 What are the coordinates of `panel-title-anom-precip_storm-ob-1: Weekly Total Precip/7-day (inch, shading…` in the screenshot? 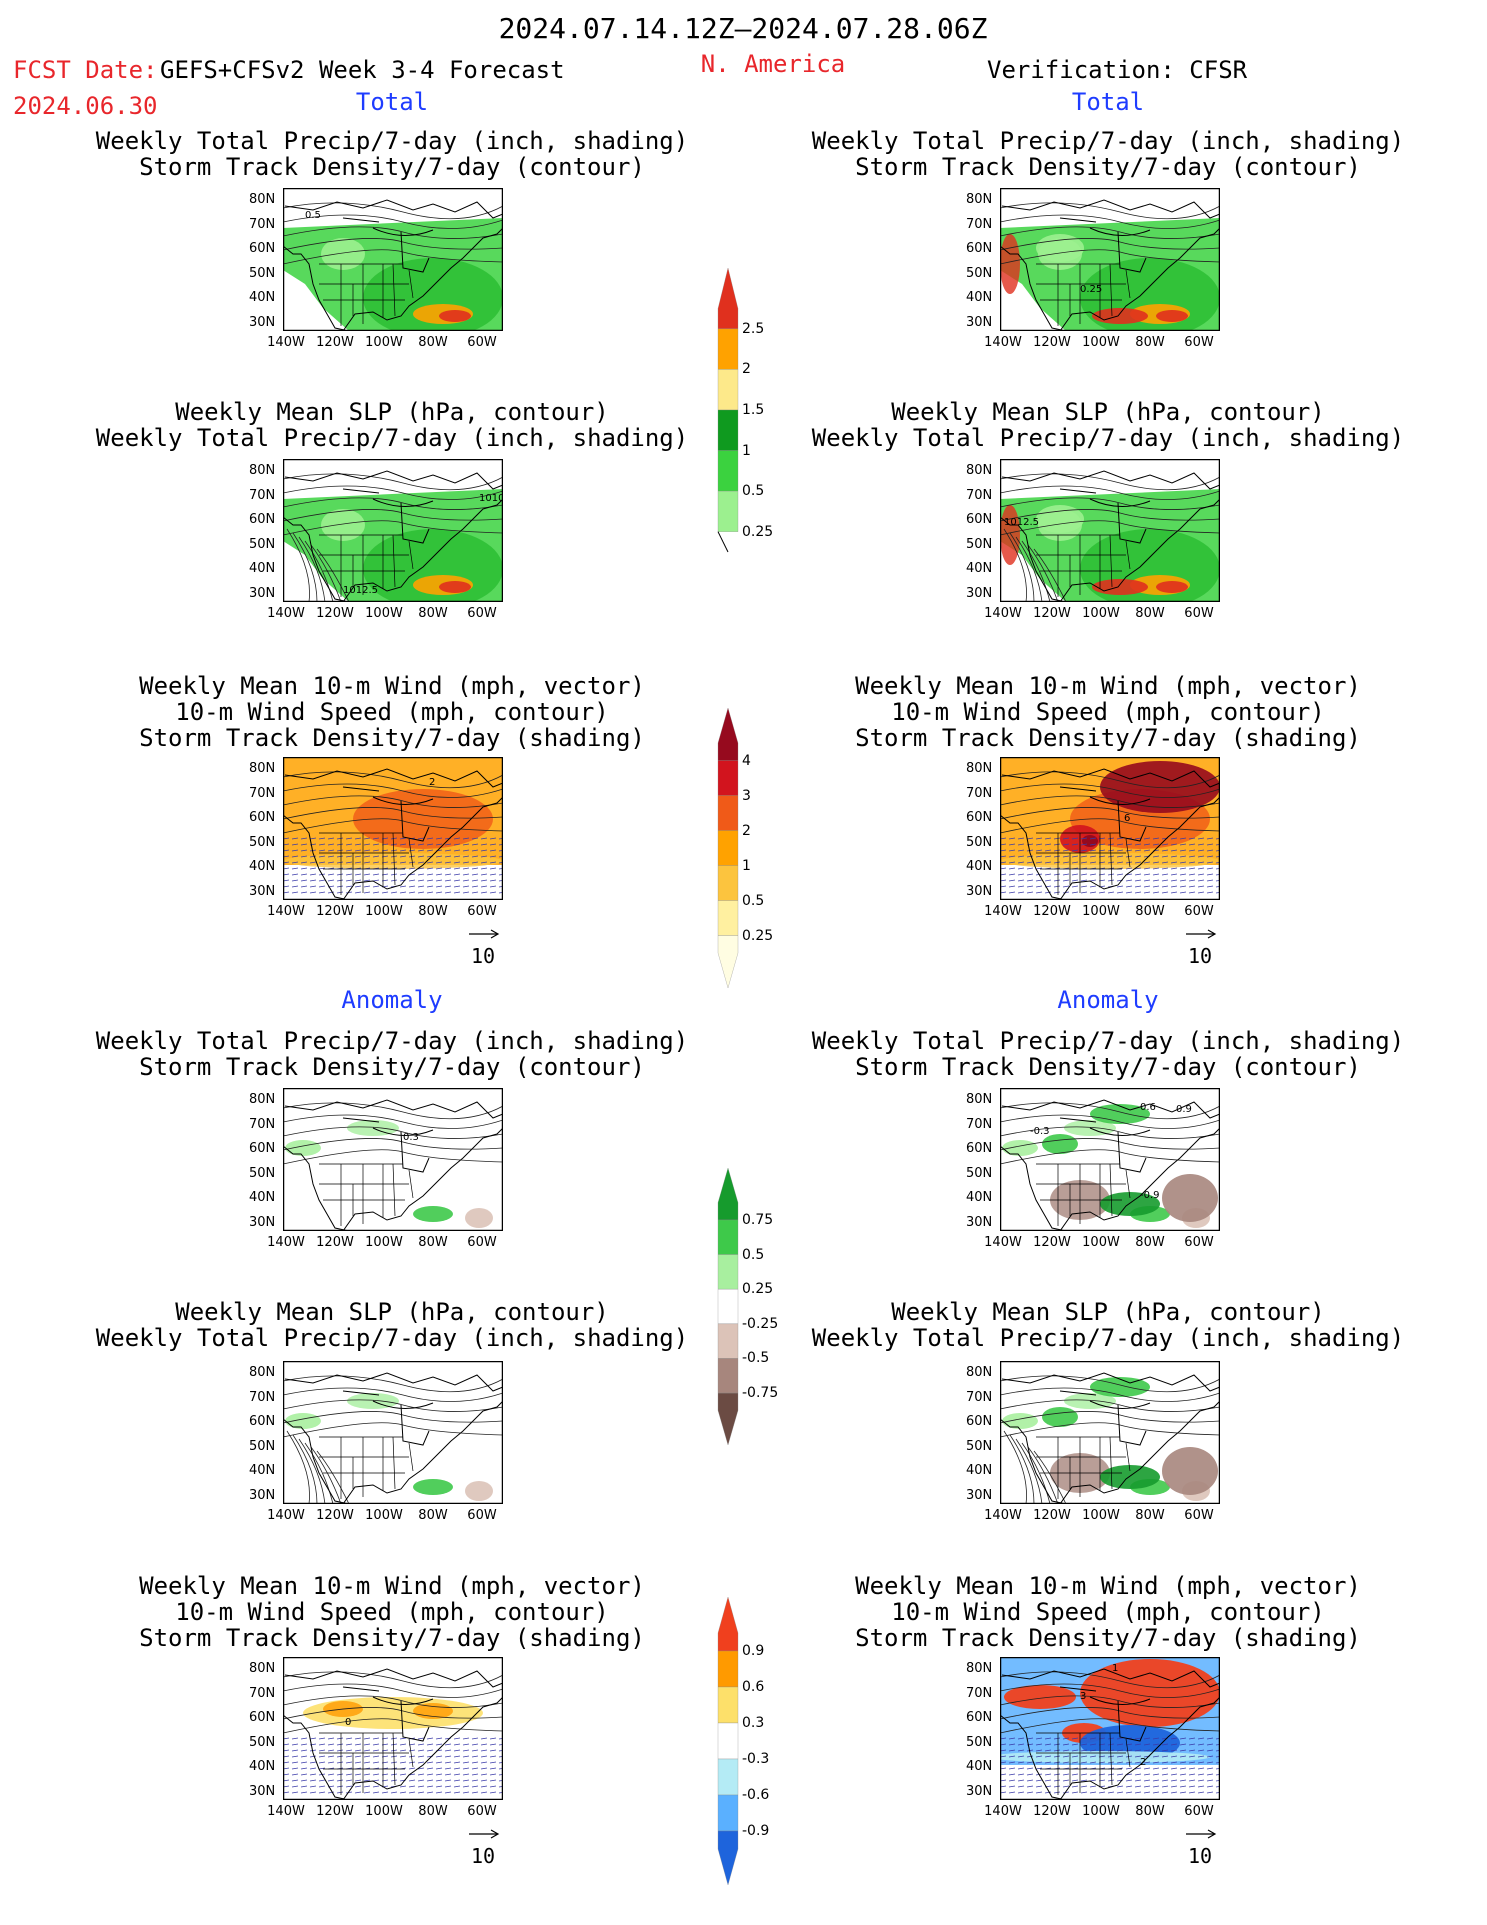 It's located at (1108, 1041).